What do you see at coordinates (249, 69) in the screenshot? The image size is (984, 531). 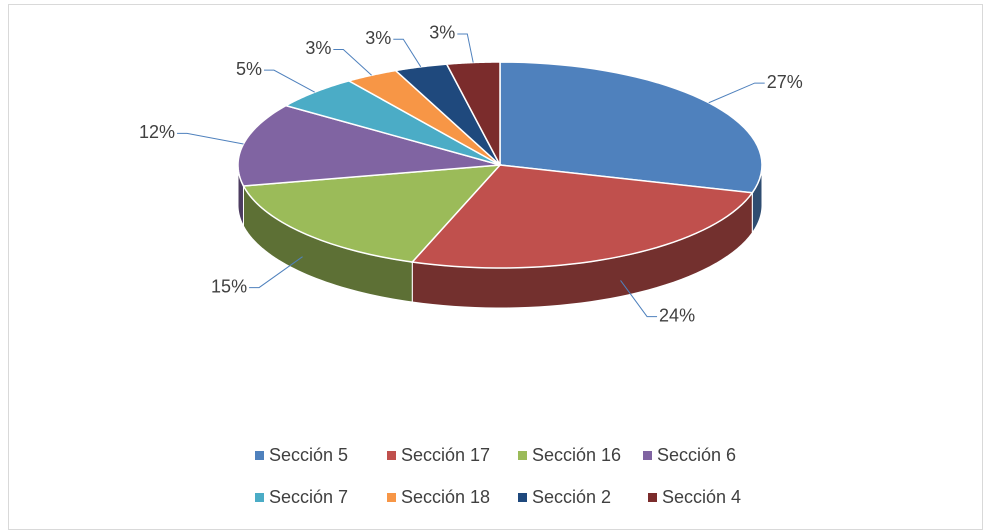 I see `data-label: 5%` at bounding box center [249, 69].